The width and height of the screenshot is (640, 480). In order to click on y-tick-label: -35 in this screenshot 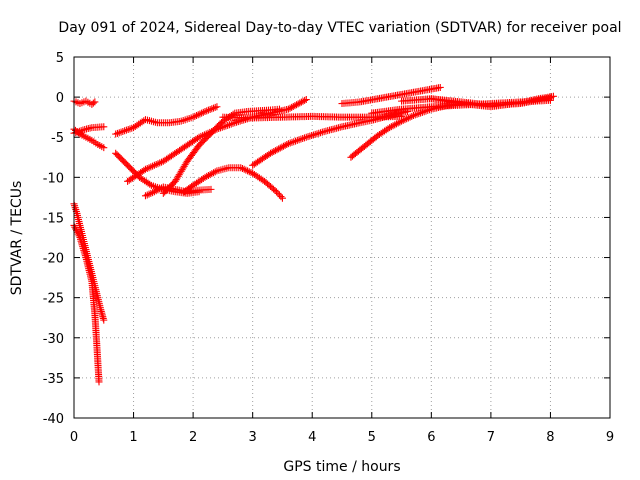, I will do `click(53, 379)`.